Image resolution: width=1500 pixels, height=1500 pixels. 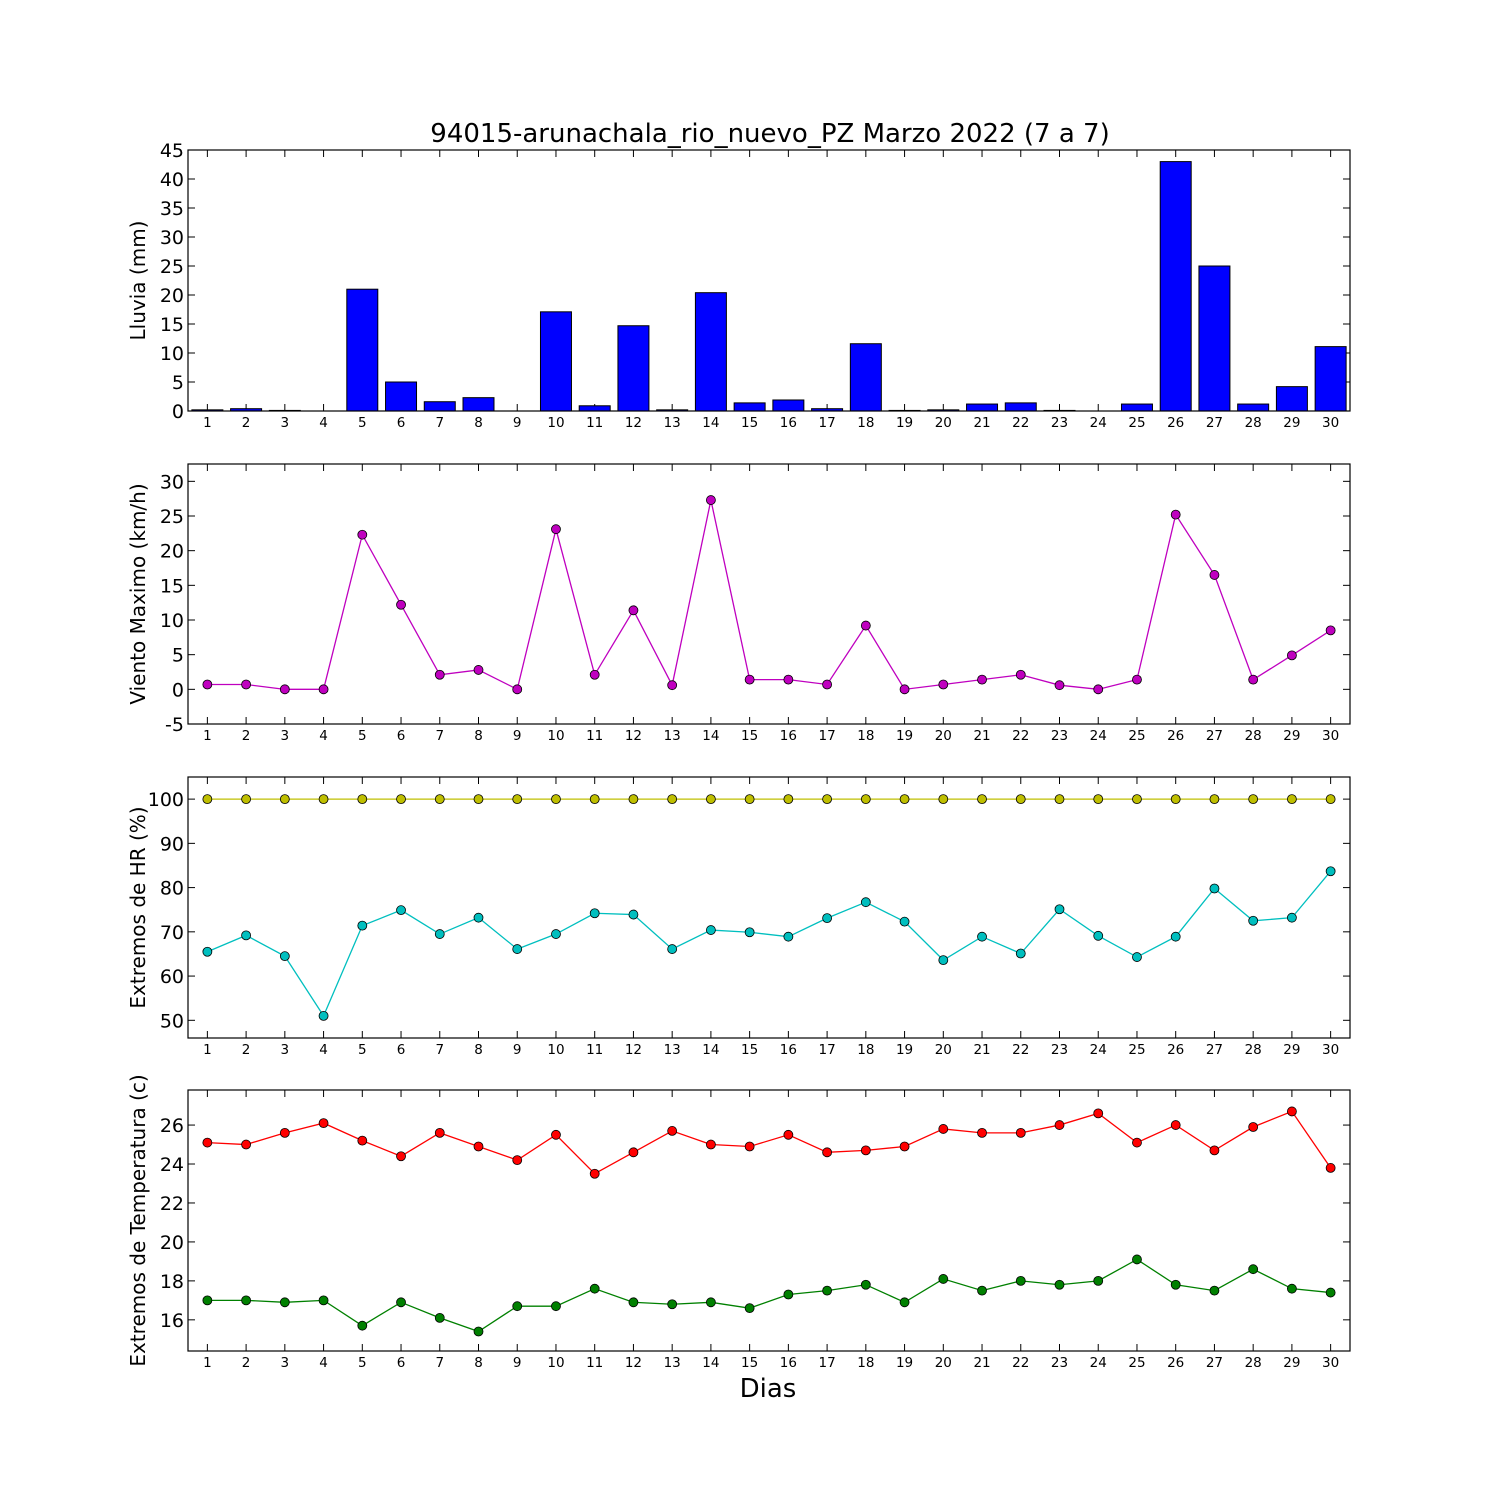 I want to click on y-tick-label: 5, so click(x=178, y=383).